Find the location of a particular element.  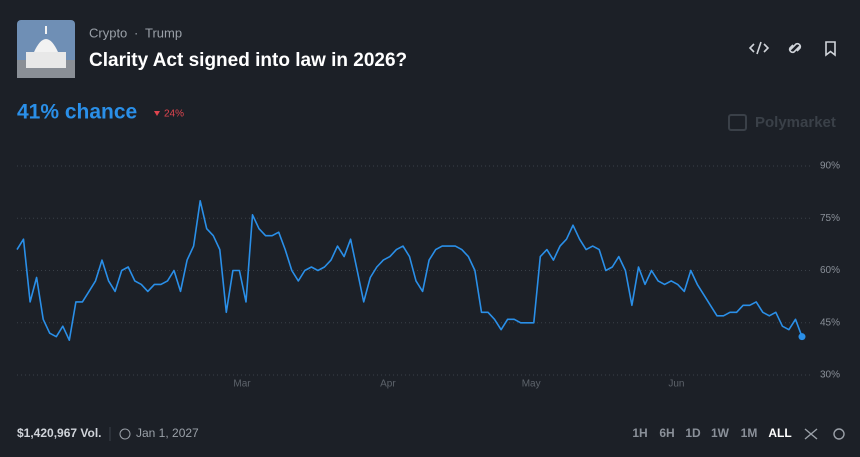

x-tick-label: Mar is located at coordinates (242, 384).